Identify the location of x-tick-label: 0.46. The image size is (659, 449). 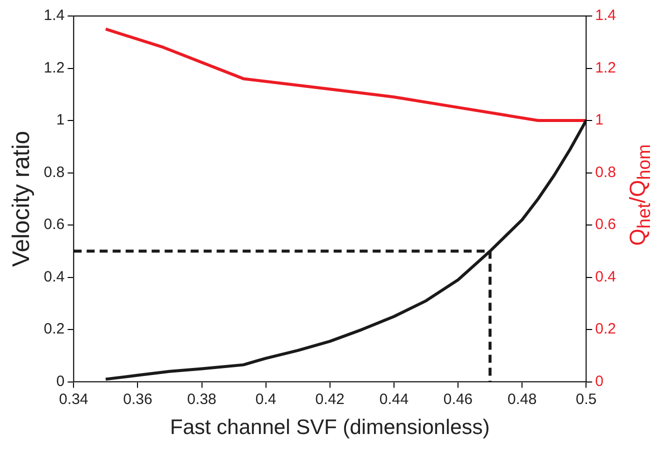
(458, 399).